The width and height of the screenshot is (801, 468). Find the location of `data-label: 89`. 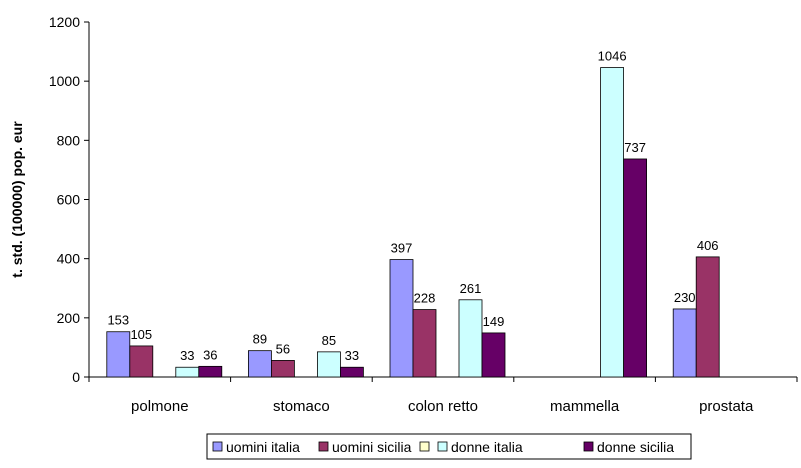

data-label: 89 is located at coordinates (260, 339).